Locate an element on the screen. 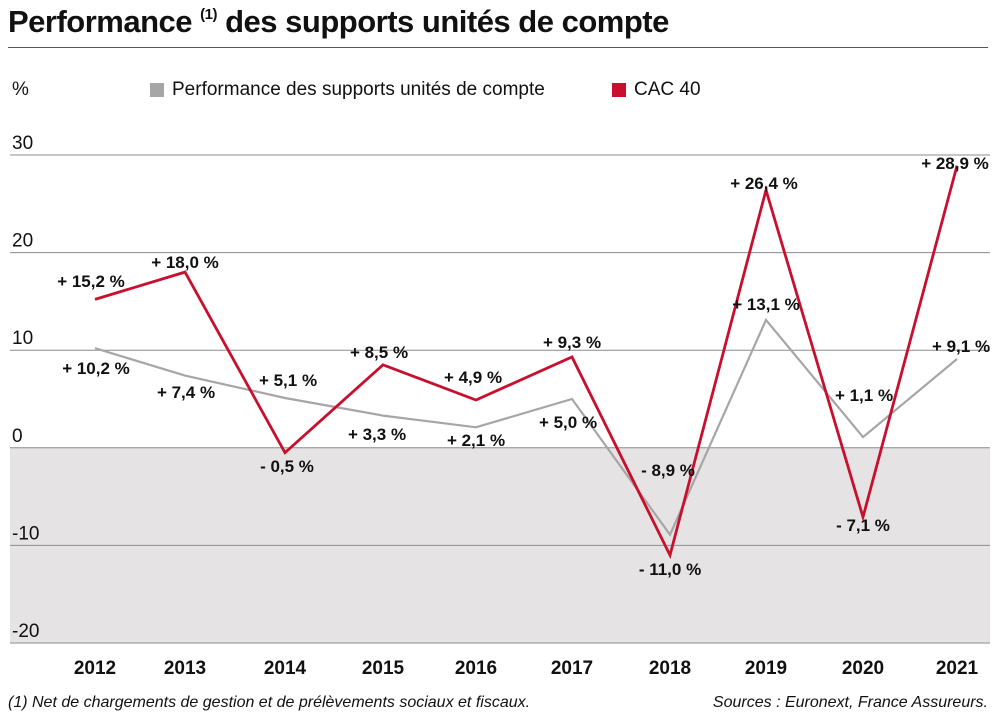 Image resolution: width=1000 pixels, height=724 pixels. y-tick-label: 10 is located at coordinates (22, 338).